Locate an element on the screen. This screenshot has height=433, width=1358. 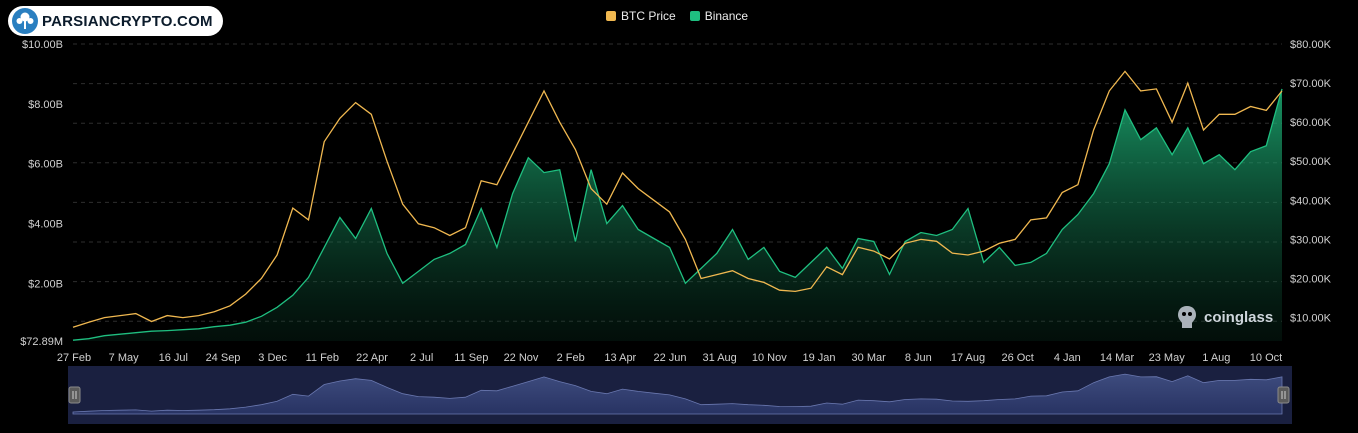
x-tick-label: 26 Oct is located at coordinates (1017, 358).